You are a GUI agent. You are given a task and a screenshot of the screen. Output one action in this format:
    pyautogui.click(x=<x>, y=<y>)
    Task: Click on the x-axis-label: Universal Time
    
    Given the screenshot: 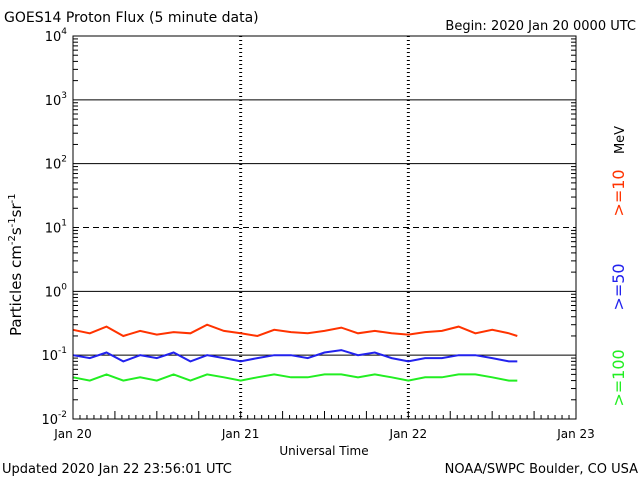 What is the action you would take?
    pyautogui.click(x=323, y=451)
    